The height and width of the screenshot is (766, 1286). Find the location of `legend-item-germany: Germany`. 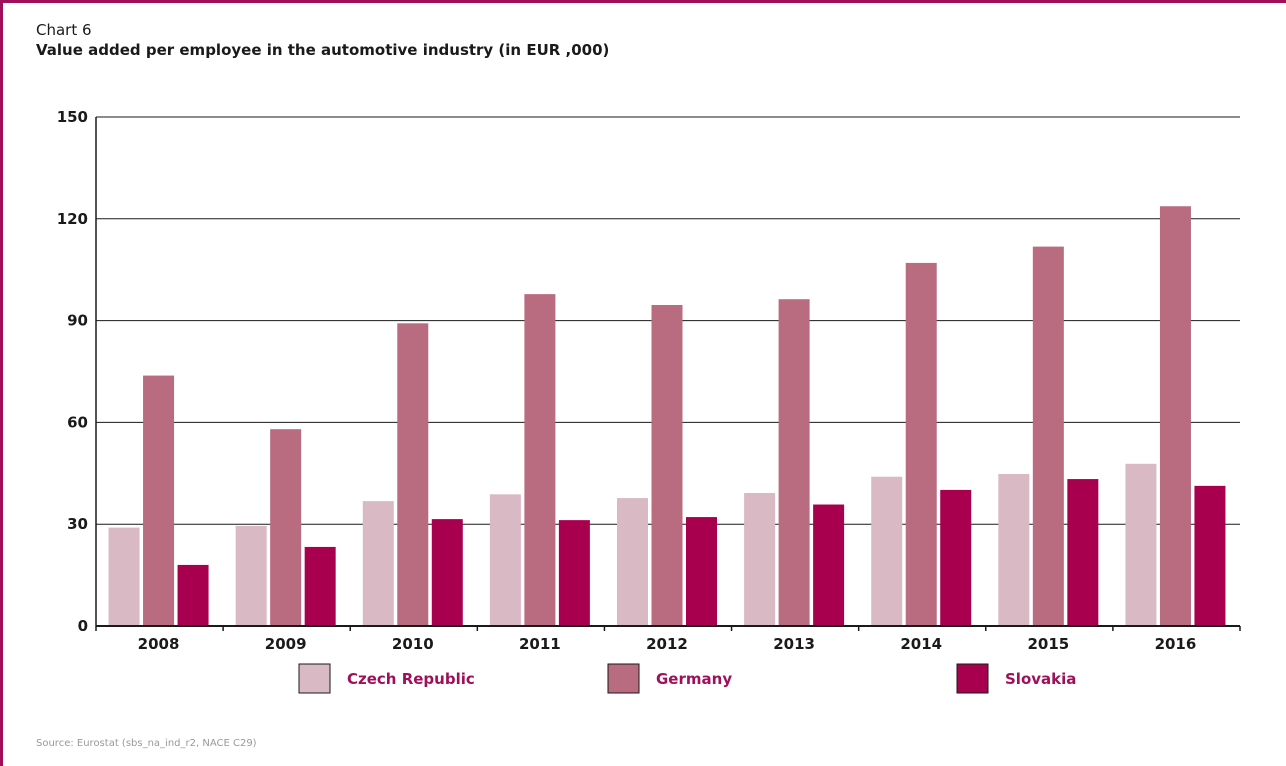

legend-item-germany: Germany is located at coordinates (669, 678).